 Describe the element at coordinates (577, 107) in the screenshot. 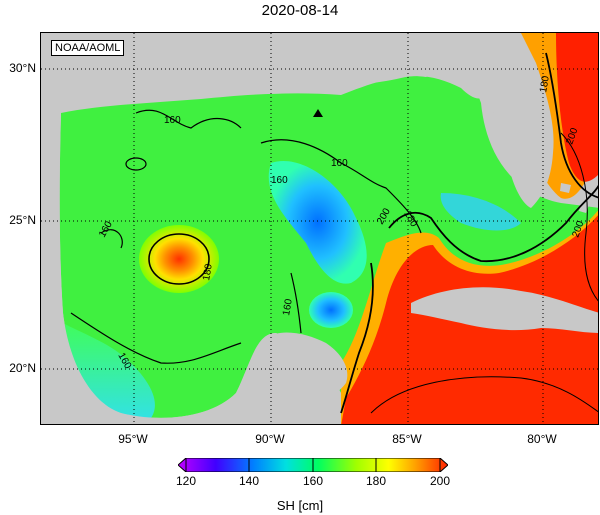

I see `gulf-stream-core` at that location.